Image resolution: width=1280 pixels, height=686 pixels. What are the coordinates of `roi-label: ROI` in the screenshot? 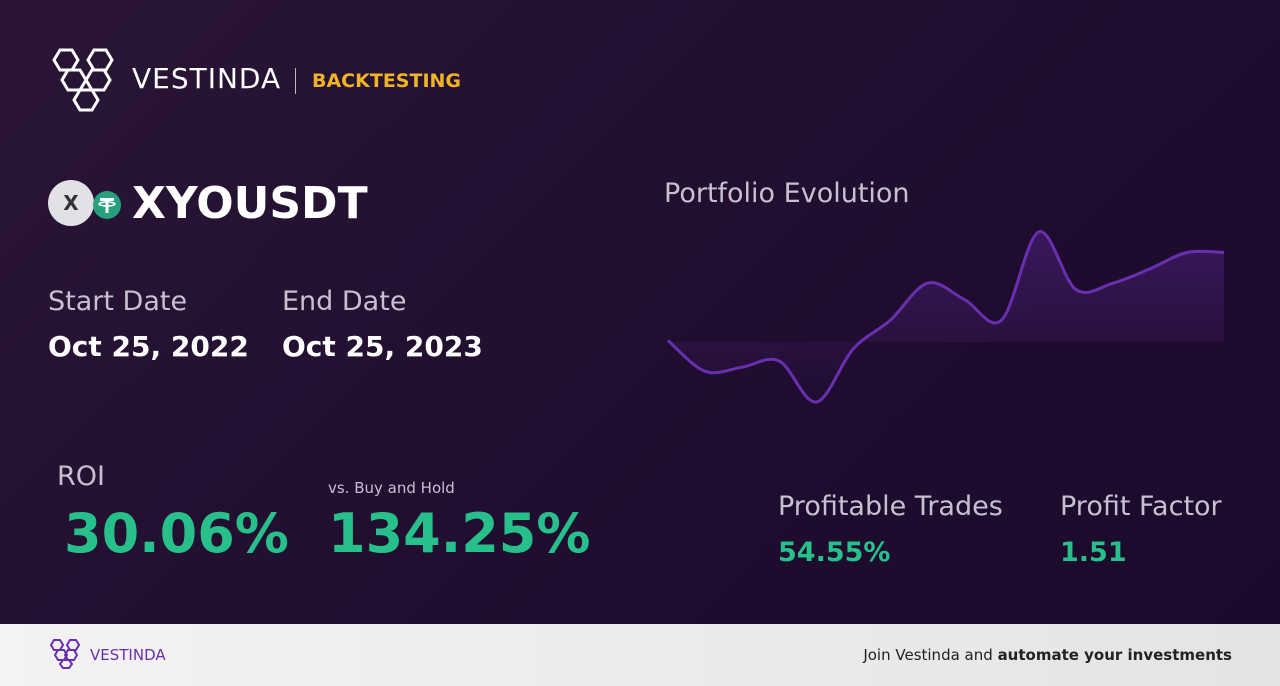 It's located at (81, 476).